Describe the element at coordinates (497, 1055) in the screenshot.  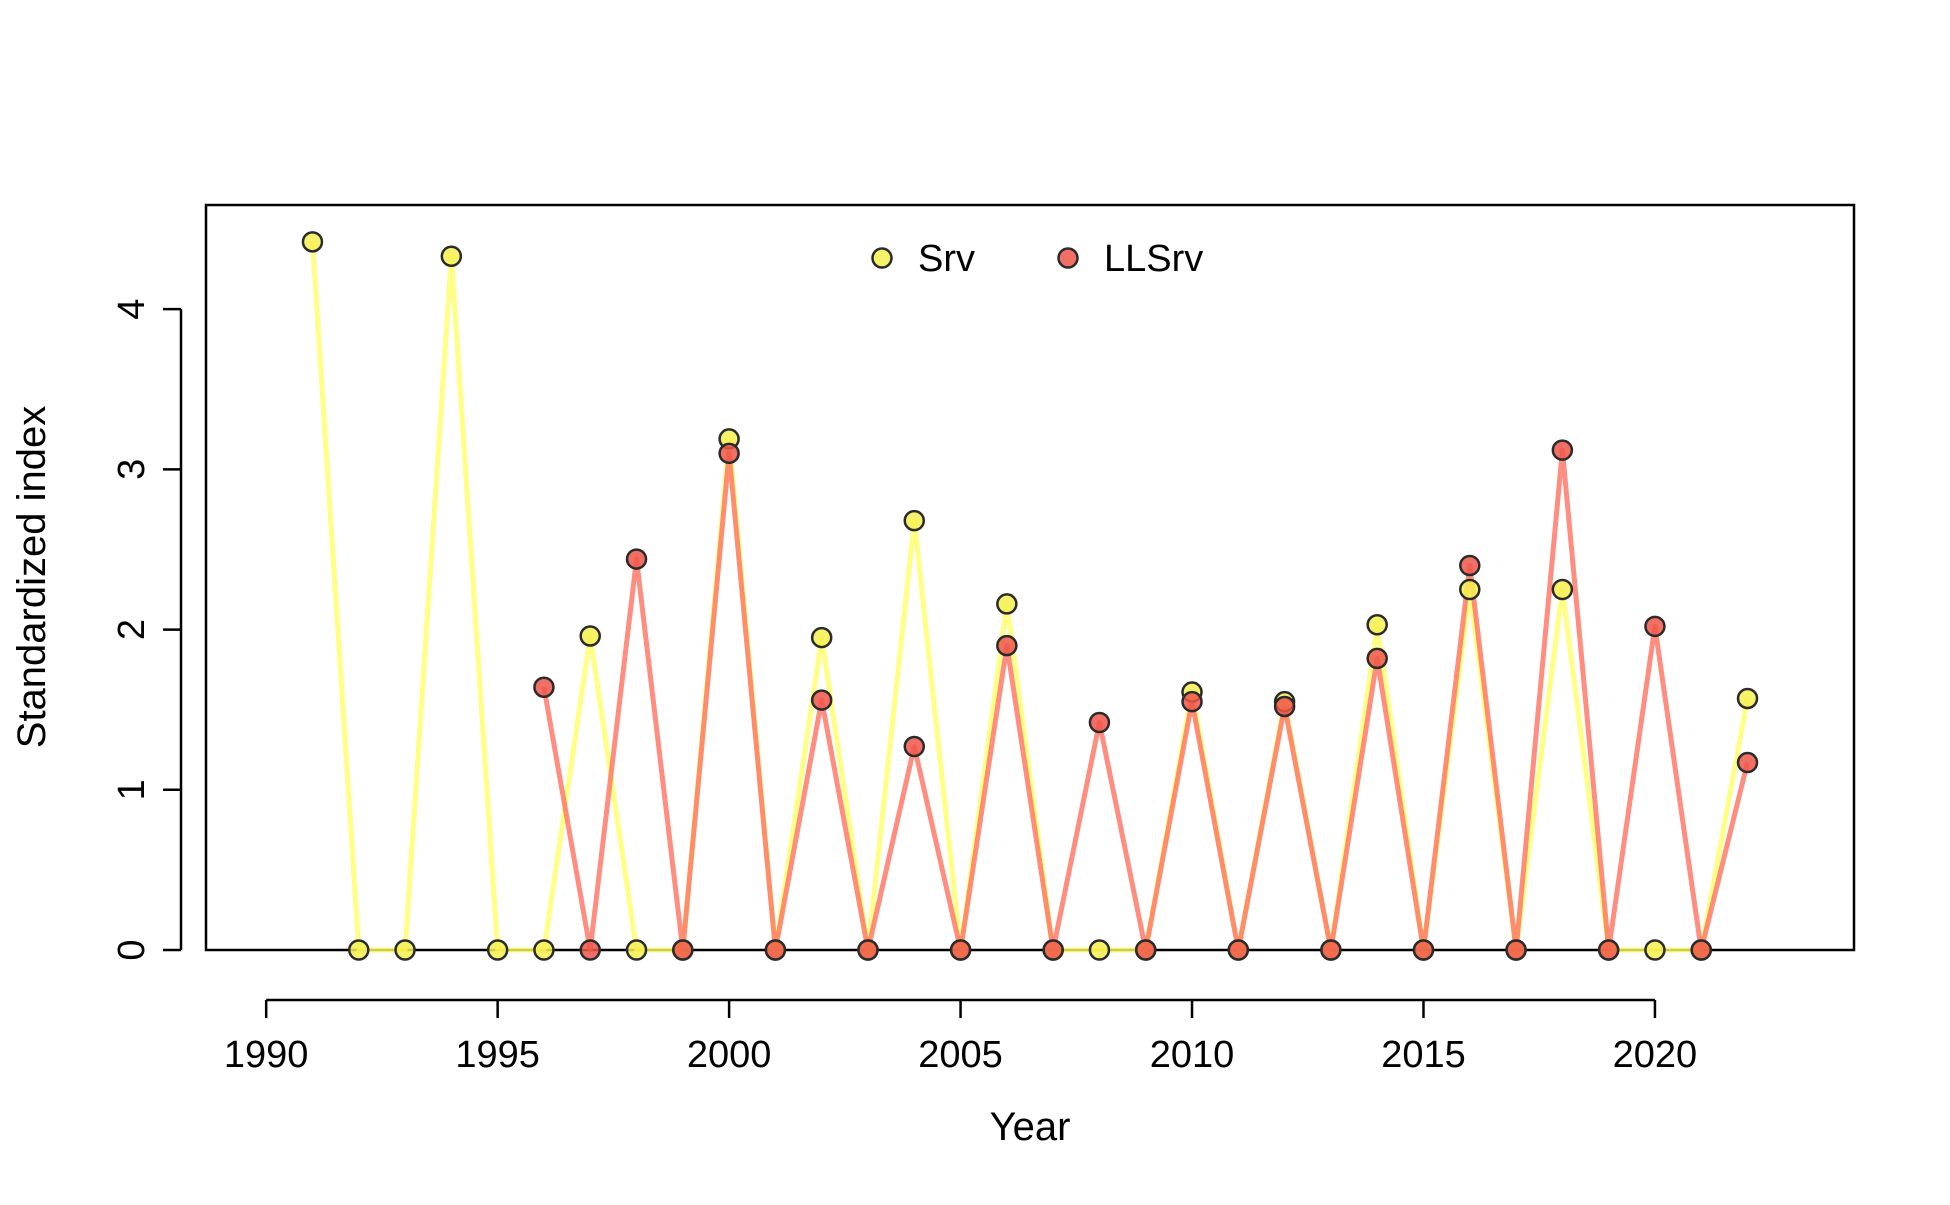
I see `x-tick-label: 1995` at that location.